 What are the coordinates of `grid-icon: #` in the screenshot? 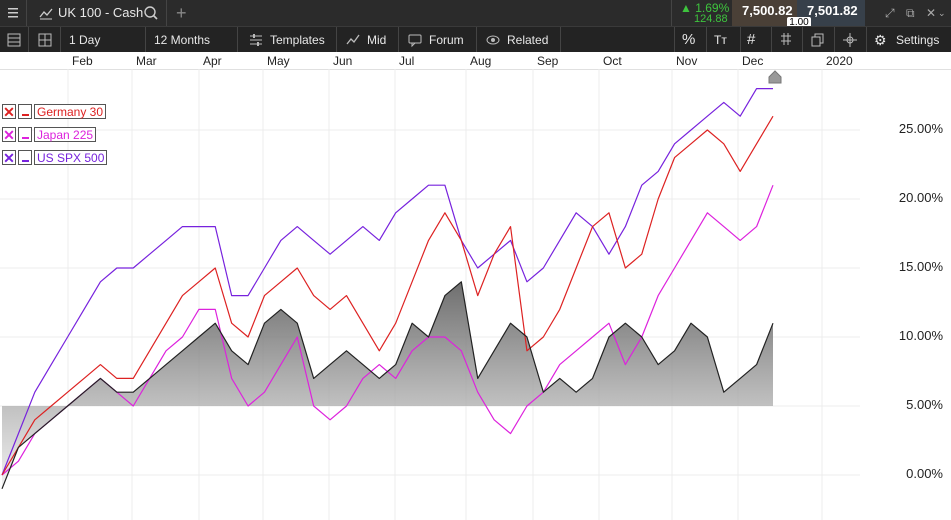 It's located at (751, 39).